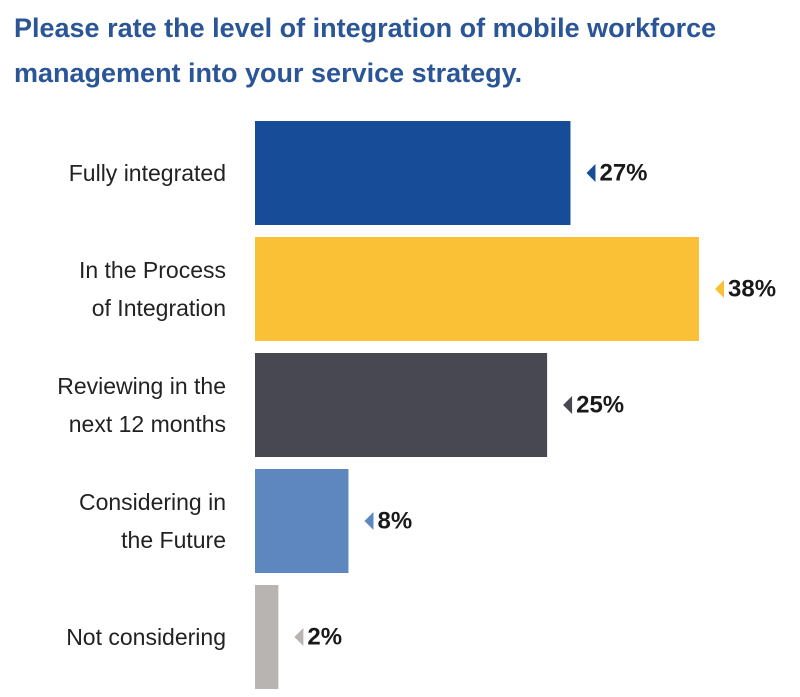 Image resolution: width=800 pixels, height=697 pixels. I want to click on category-label-2-line-0: Reviewing in the, so click(141, 386).